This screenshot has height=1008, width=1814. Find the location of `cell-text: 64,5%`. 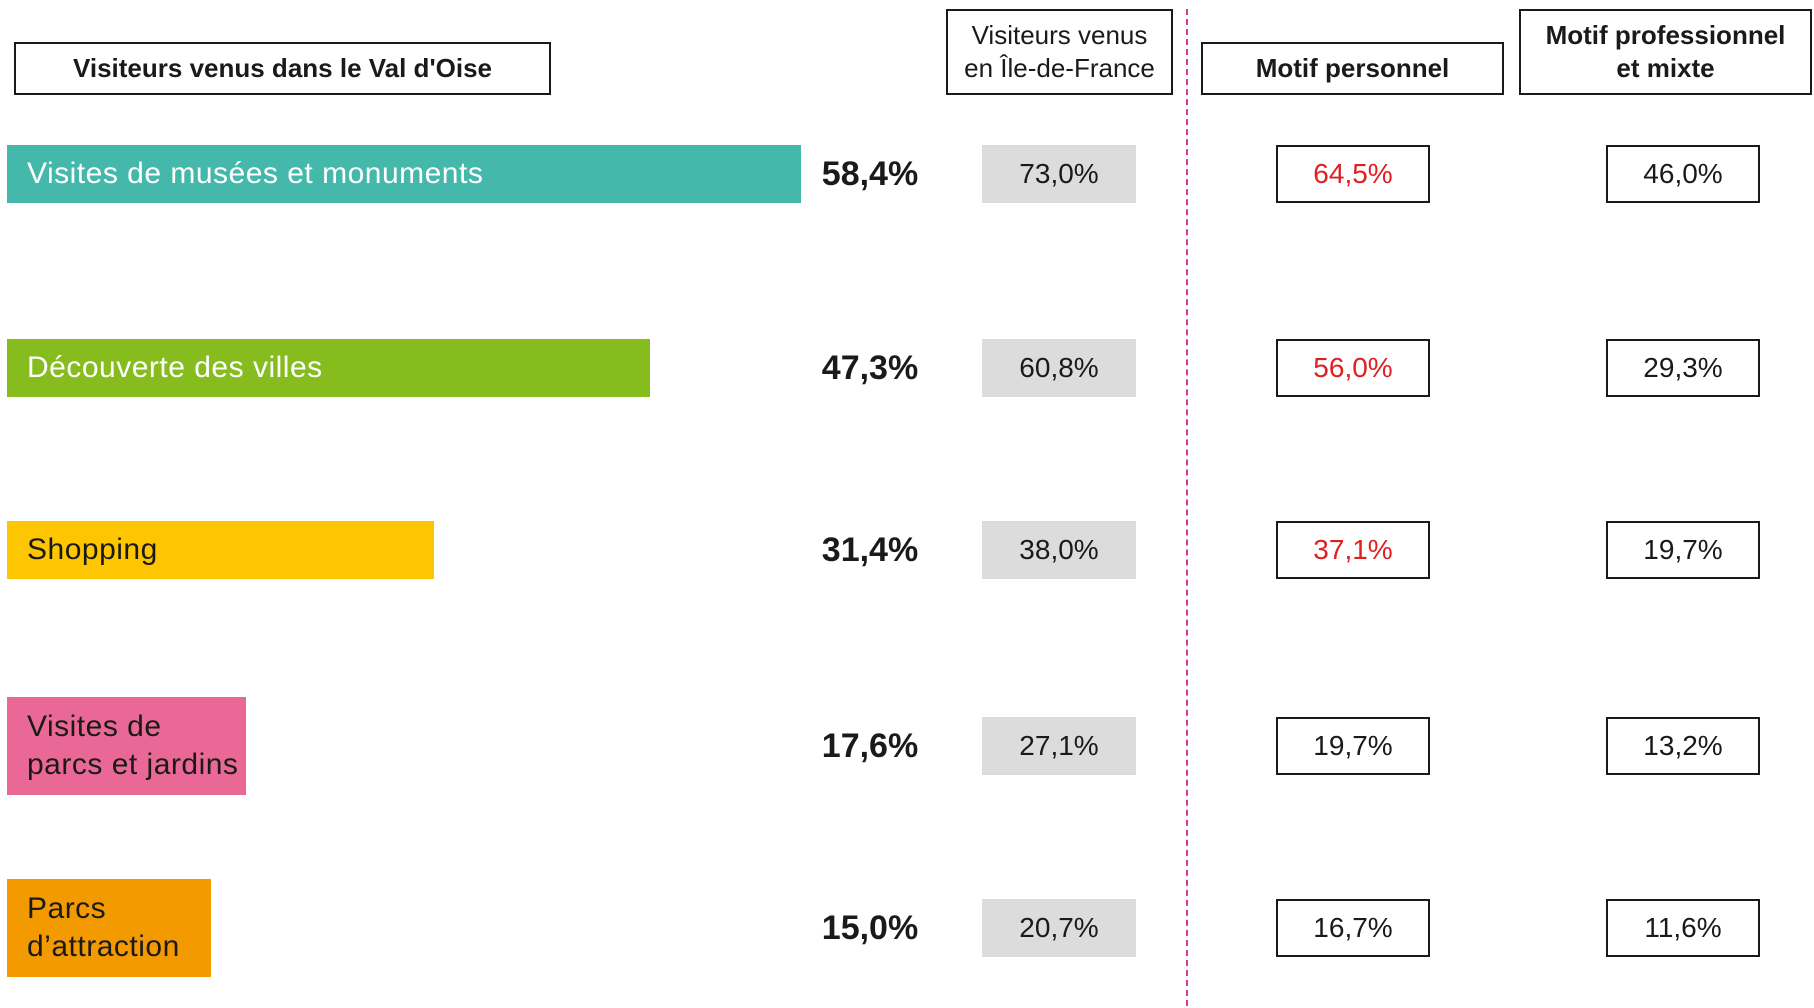

cell-text: 64,5% is located at coordinates (1353, 173).